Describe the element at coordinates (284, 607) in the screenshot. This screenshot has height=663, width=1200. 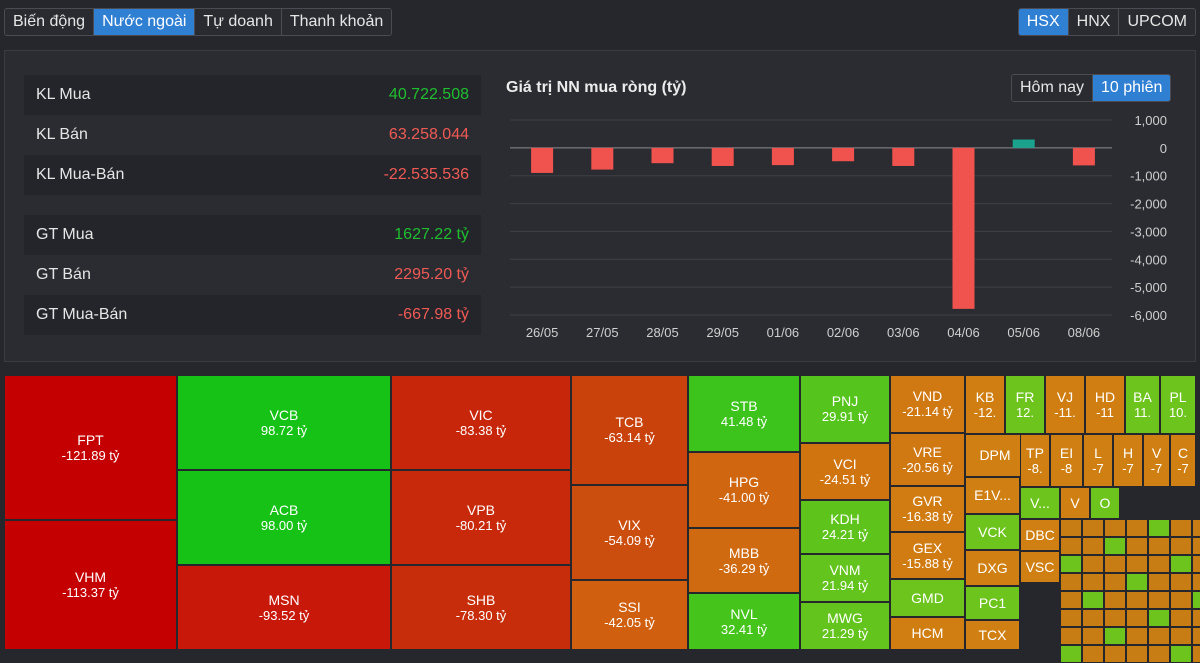
I see `treemap-cell-msn: MSN -93.52 tỷ` at that location.